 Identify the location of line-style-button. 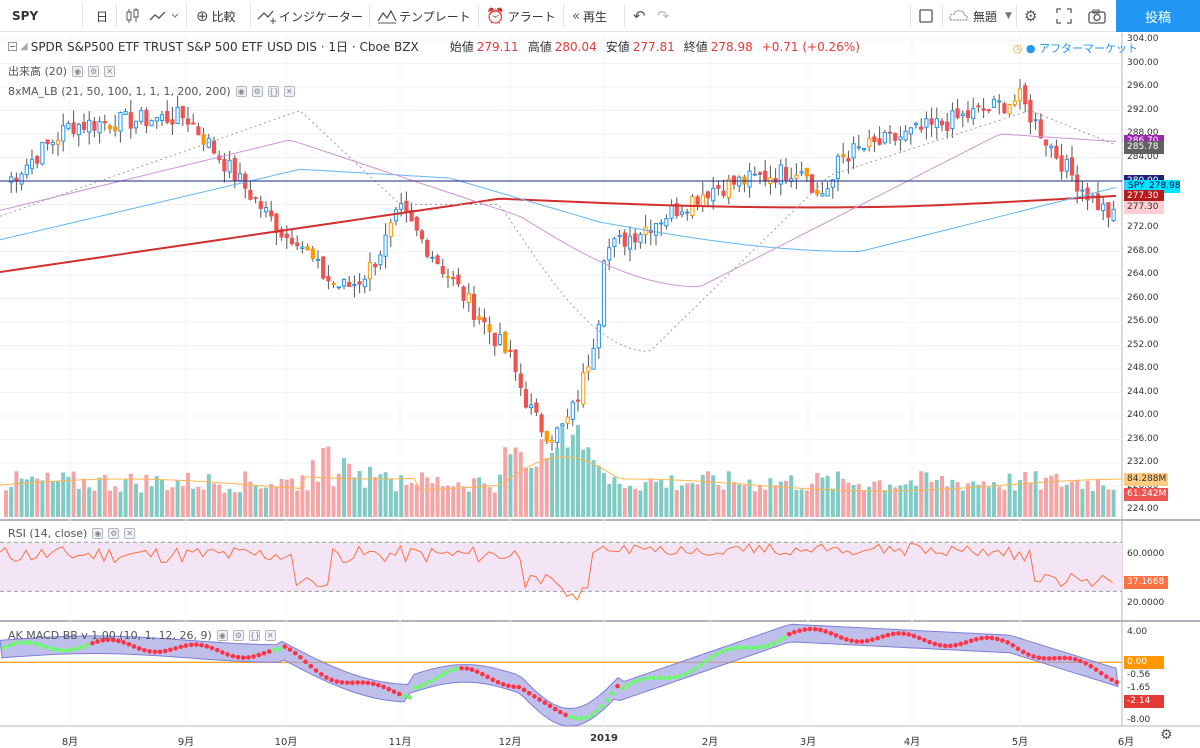
(164, 16).